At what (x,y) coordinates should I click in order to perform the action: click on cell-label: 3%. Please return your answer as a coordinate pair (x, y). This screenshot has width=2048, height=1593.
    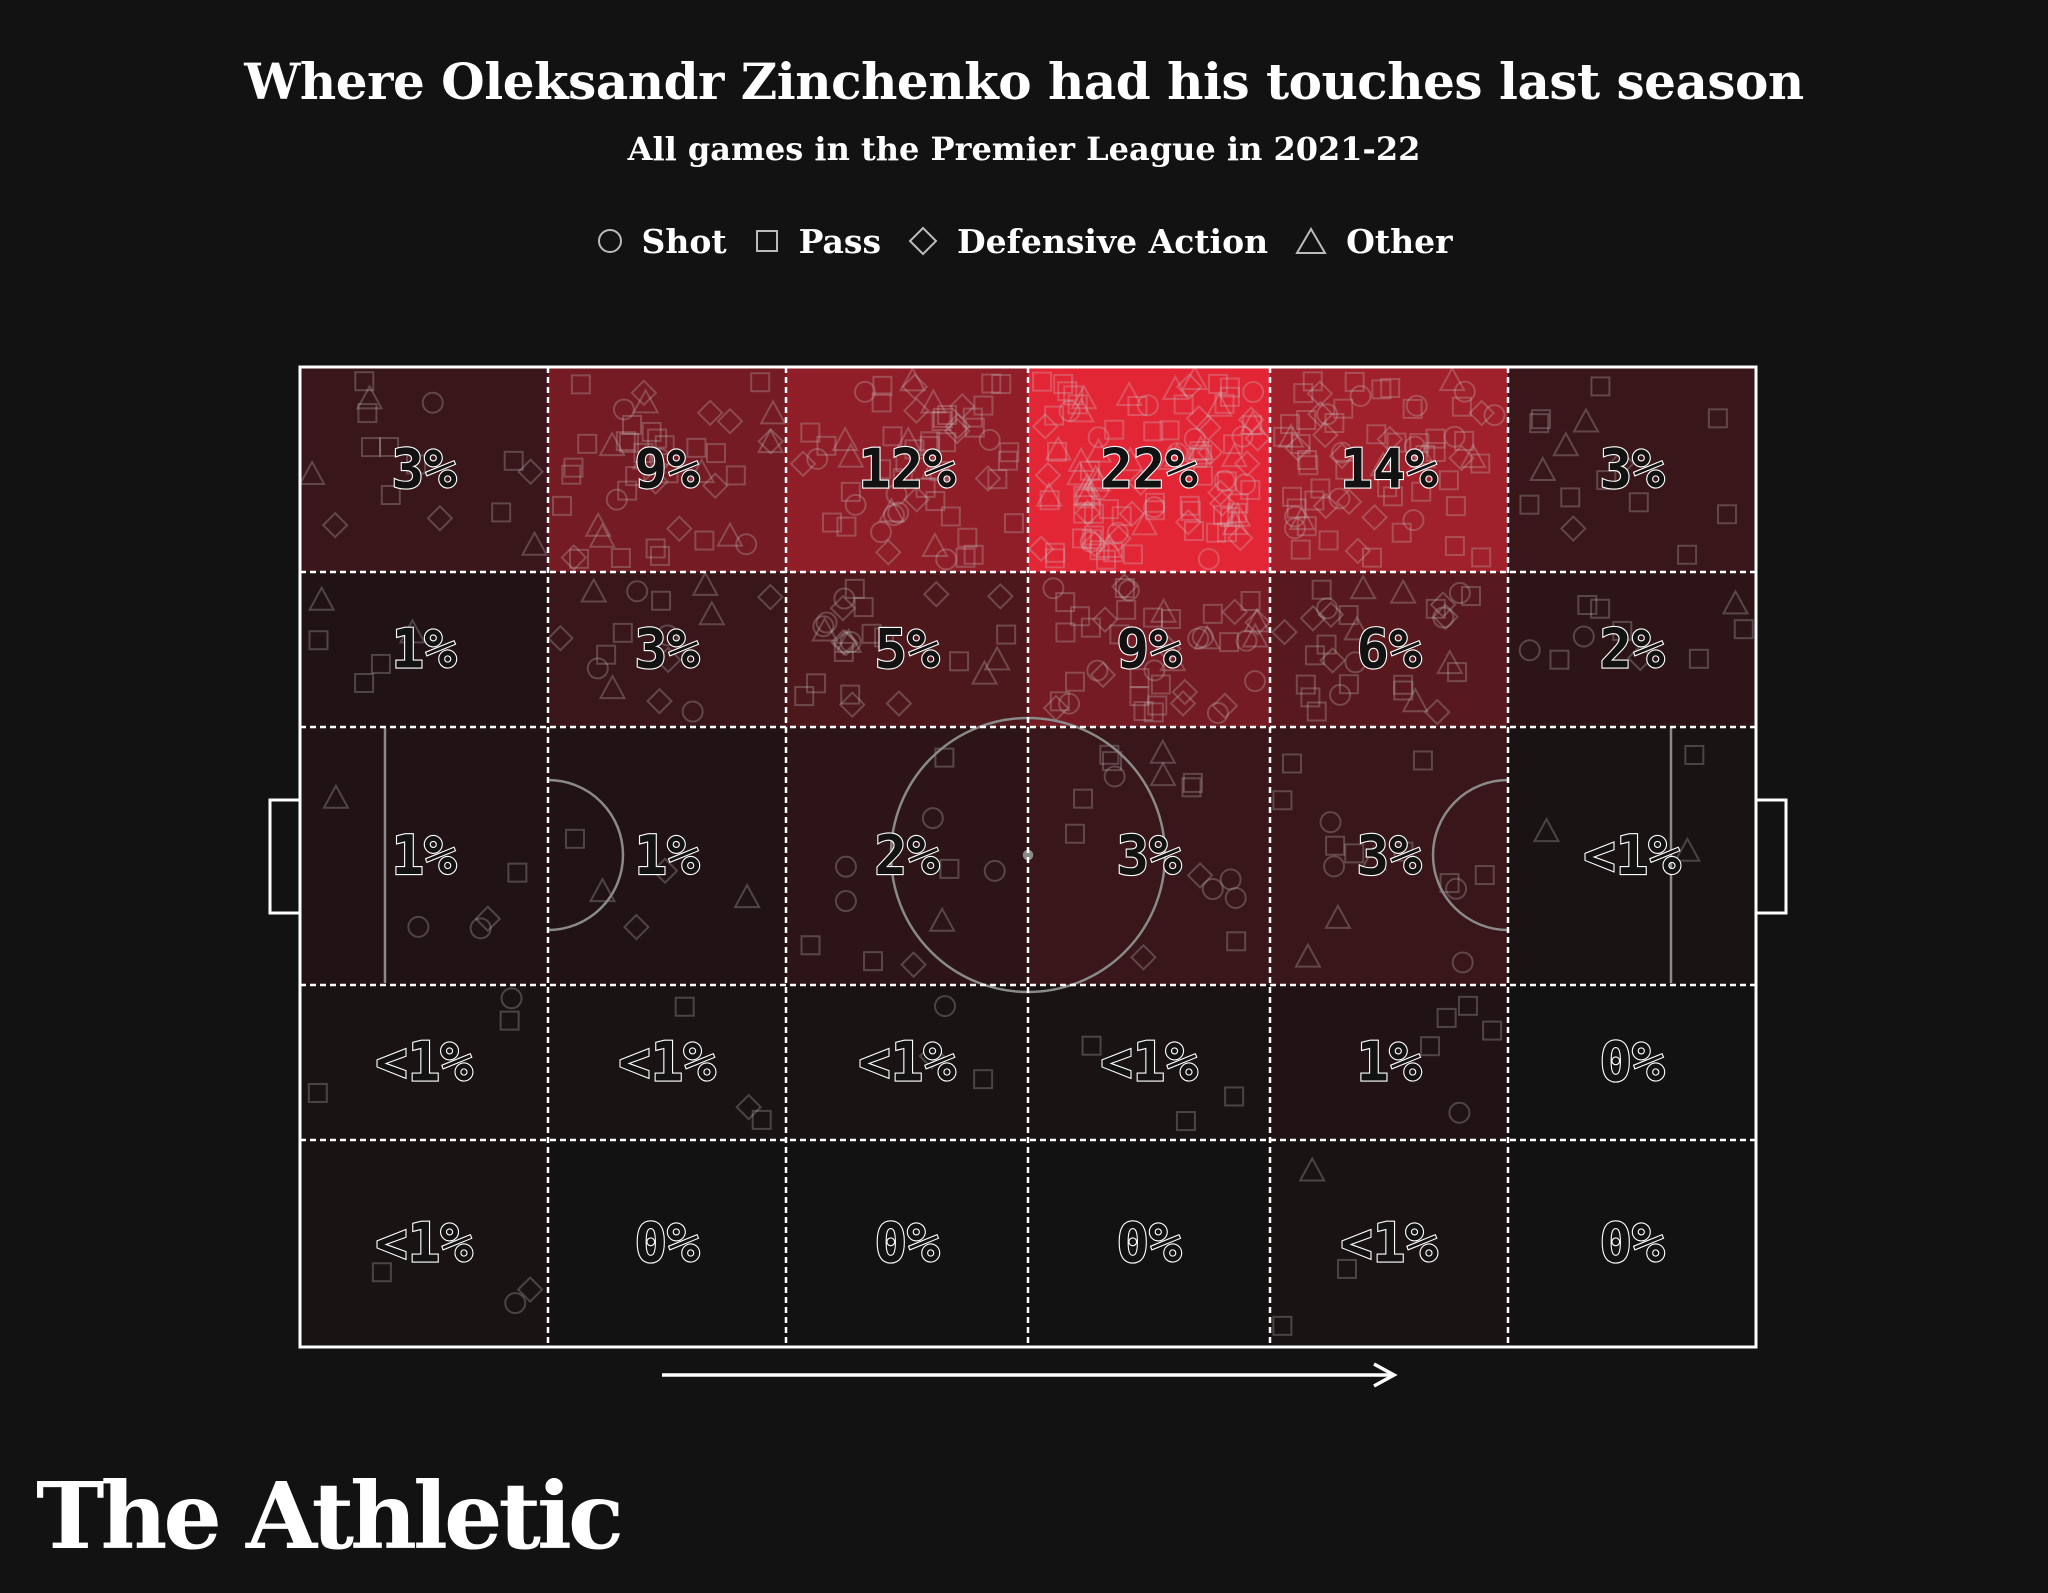
    Looking at the image, I should click on (424, 469).